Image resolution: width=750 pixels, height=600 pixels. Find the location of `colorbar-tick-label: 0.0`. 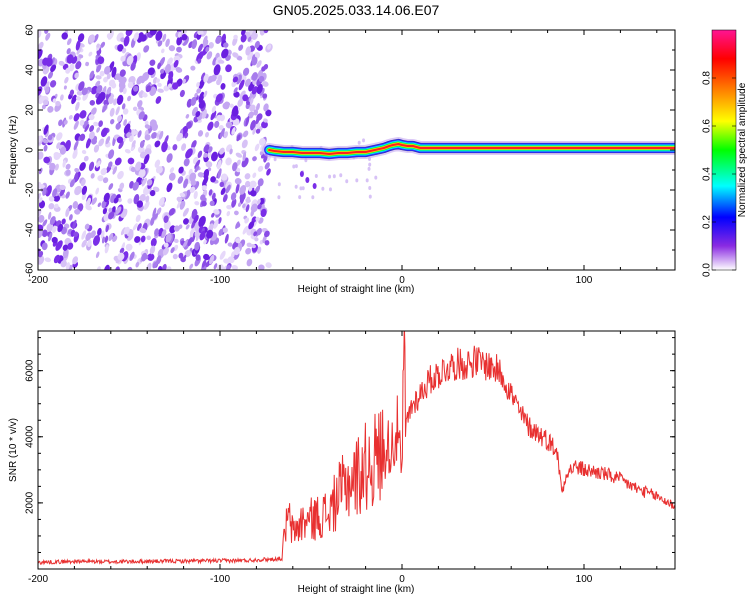

colorbar-tick-label: 0.0 is located at coordinates (707, 270).